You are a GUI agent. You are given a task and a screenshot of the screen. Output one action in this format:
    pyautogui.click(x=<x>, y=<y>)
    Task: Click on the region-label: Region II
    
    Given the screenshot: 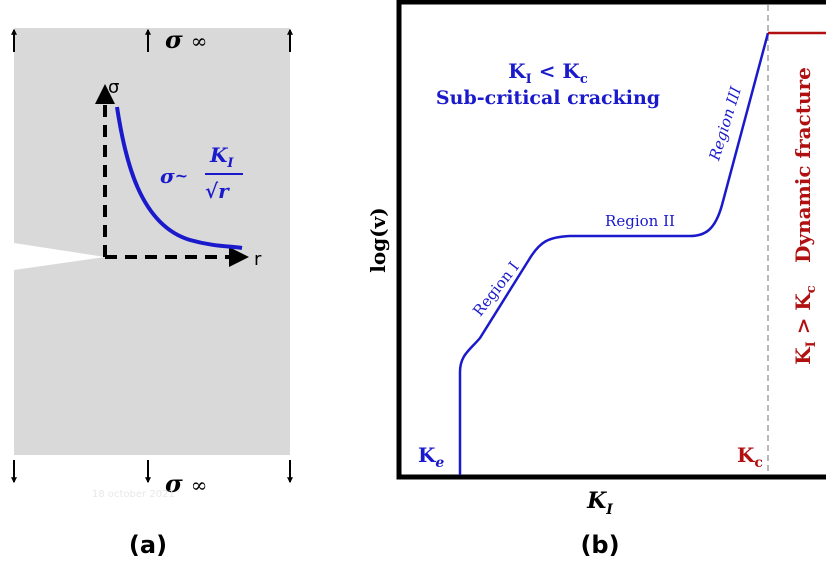 What is the action you would take?
    pyautogui.click(x=640, y=221)
    